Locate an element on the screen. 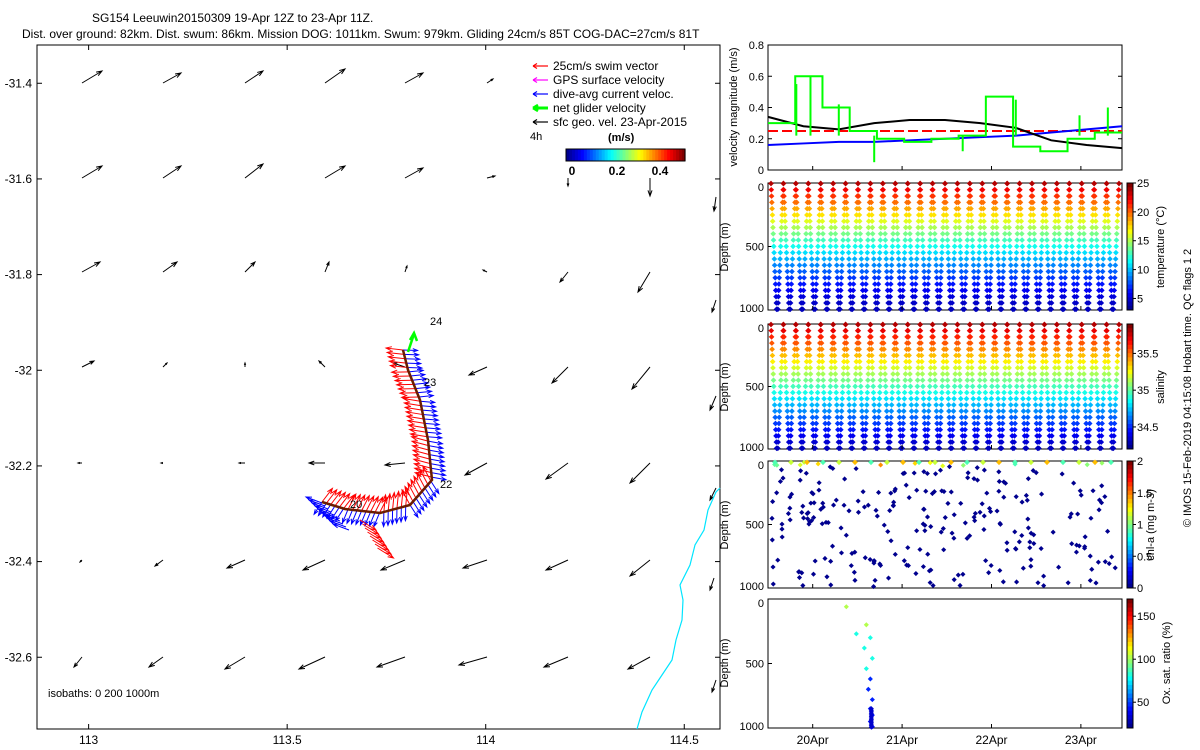 This screenshot has height=750, width=1200. net-velocity-head is located at coordinates (413, 336).